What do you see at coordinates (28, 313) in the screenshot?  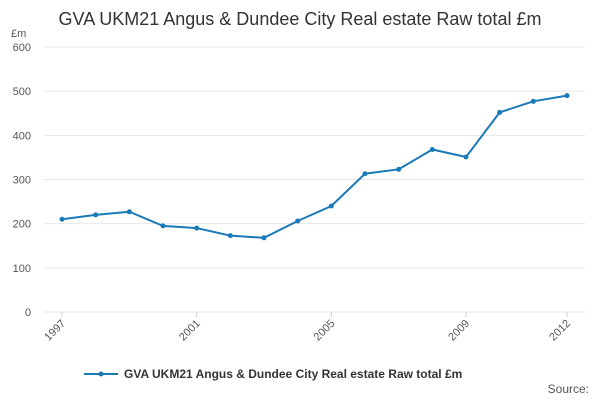 I see `y-tick-label: 0` at bounding box center [28, 313].